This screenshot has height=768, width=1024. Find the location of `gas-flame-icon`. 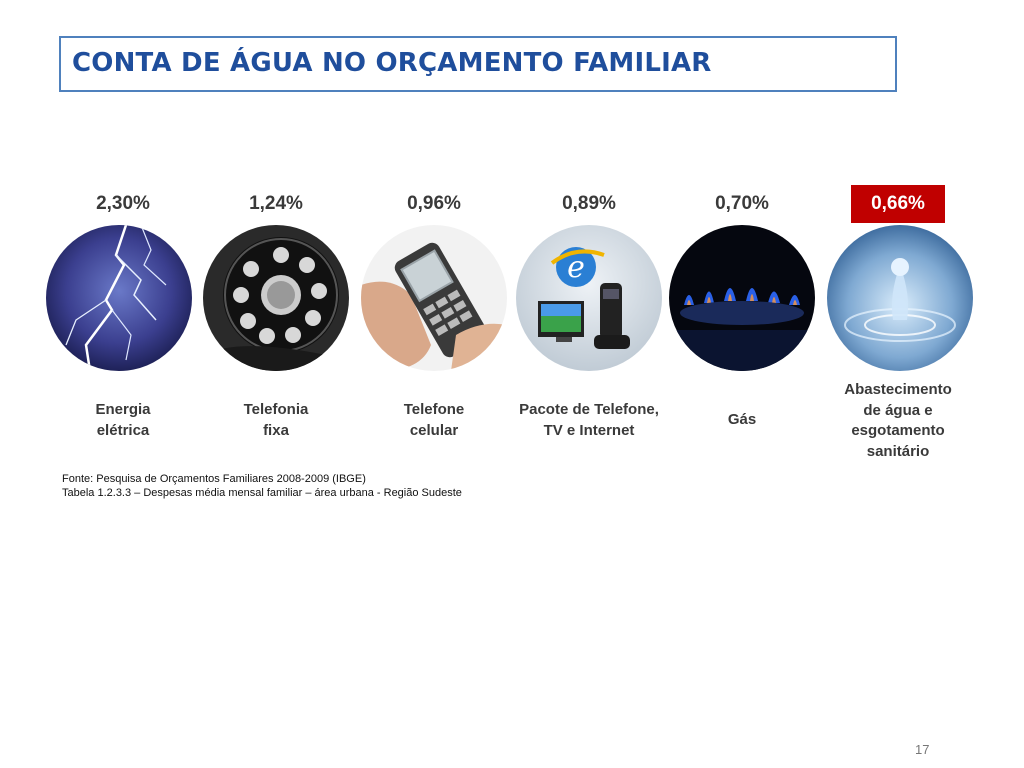

gas-flame-icon is located at coordinates (742, 298).